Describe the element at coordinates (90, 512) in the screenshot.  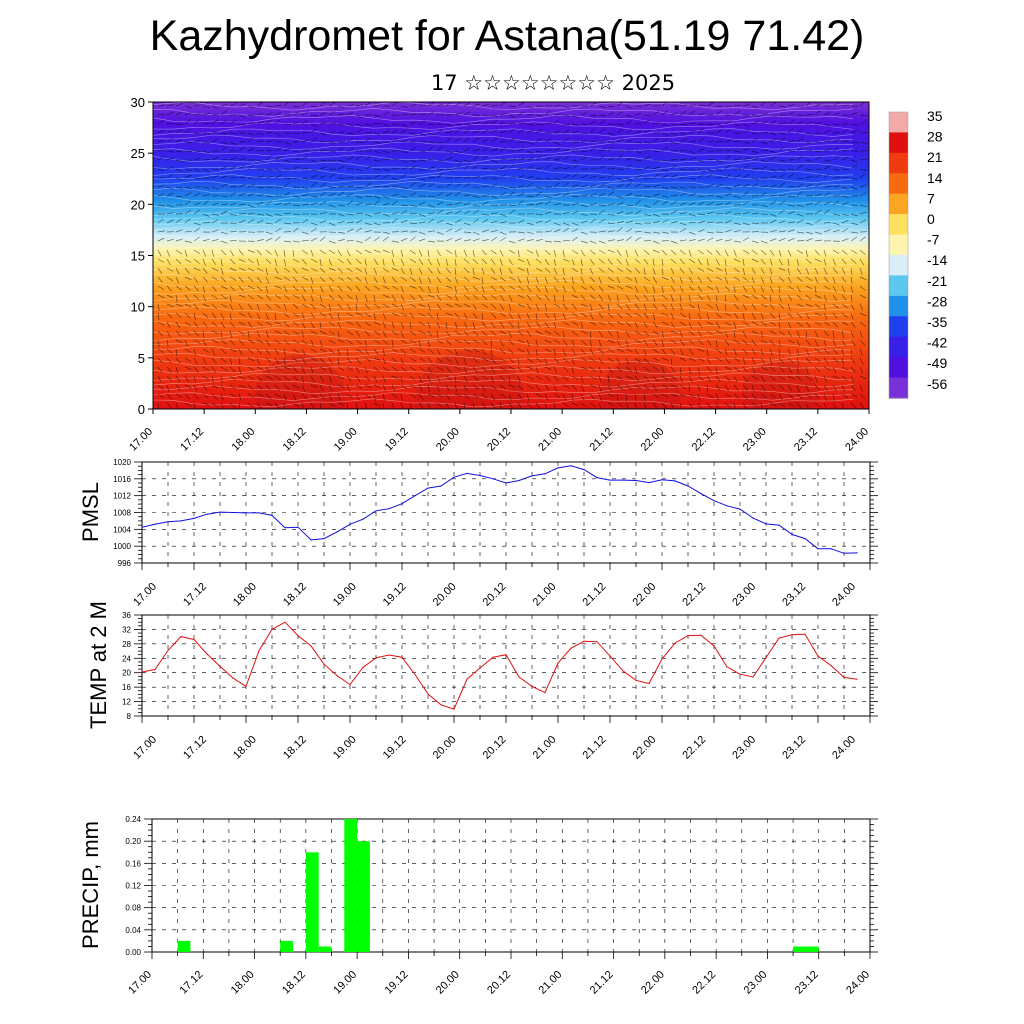
I see `y-axis-label: PMSL` at that location.